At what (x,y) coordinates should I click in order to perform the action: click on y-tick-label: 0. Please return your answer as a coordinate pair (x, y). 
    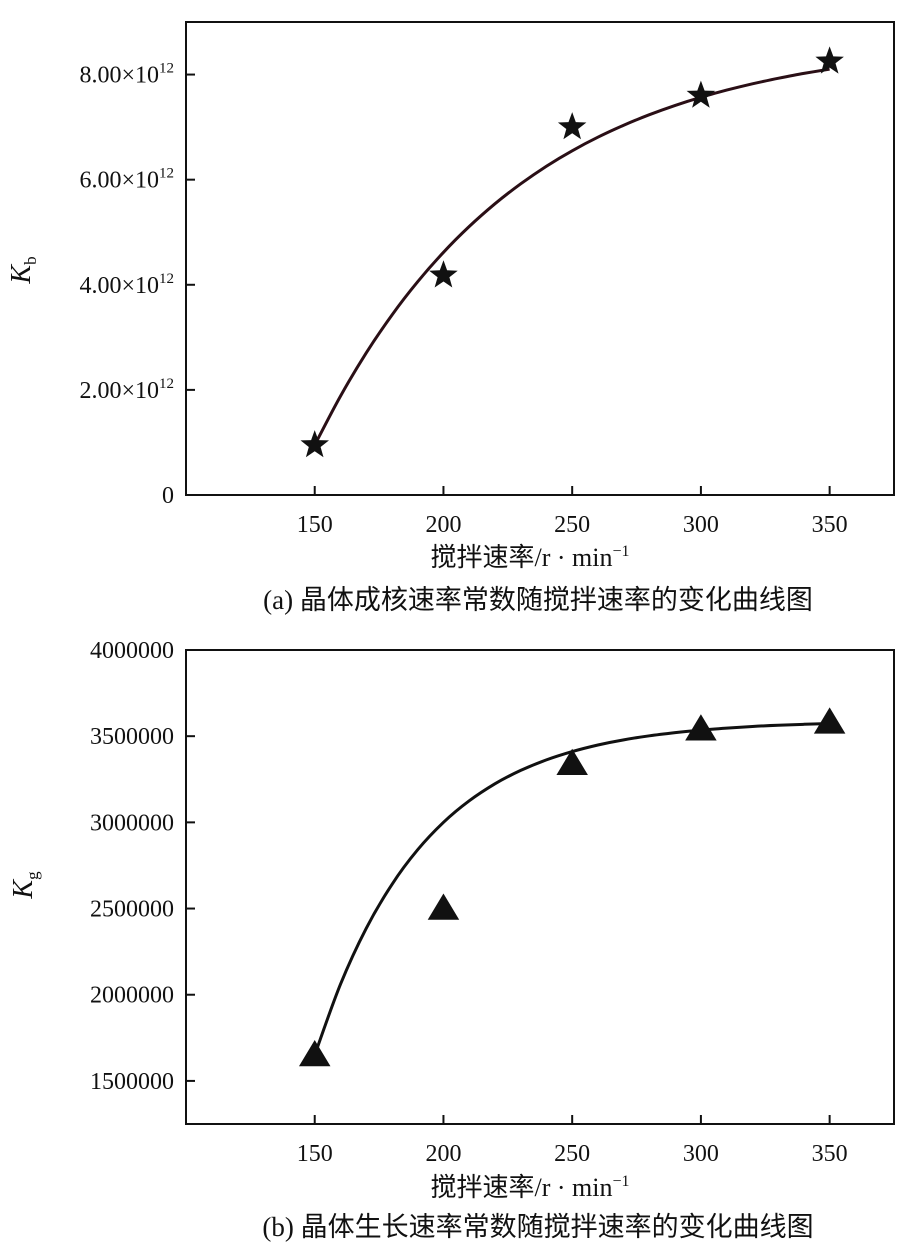
    Looking at the image, I should click on (168, 496).